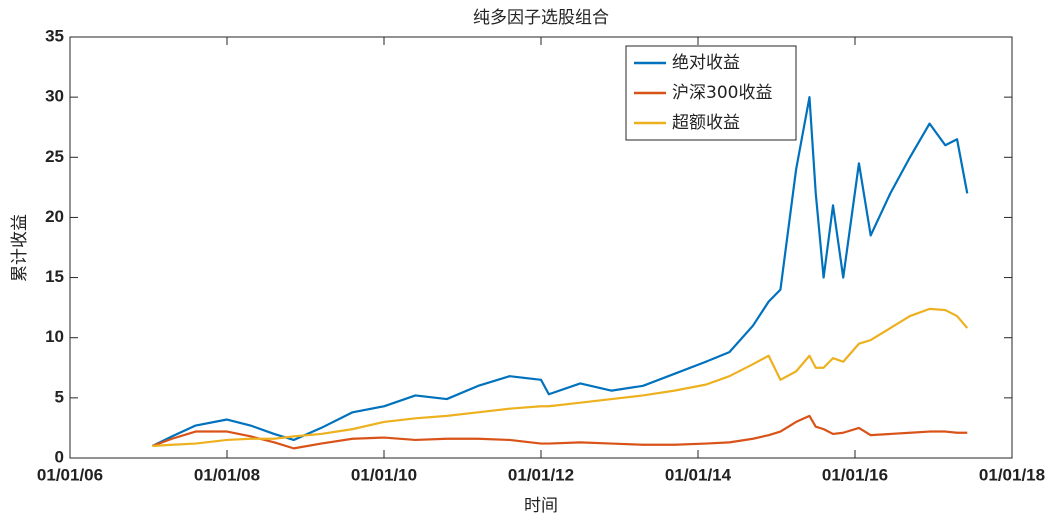 The width and height of the screenshot is (1047, 519). Describe the element at coordinates (855, 474) in the screenshot. I see `x-tick-label: 01/01/16` at that location.